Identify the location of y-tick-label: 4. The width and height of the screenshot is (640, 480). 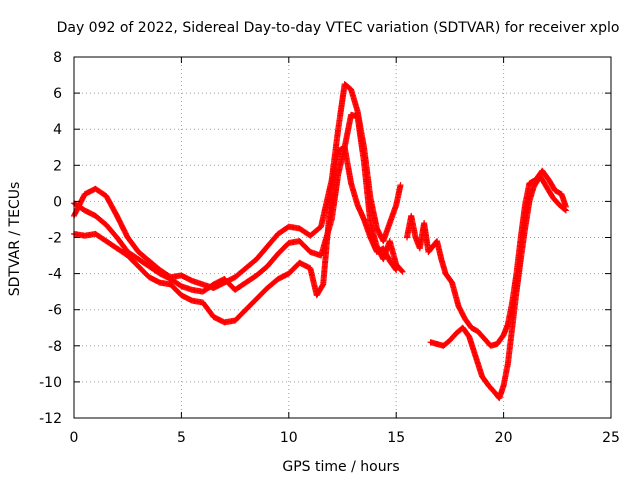
(57, 130).